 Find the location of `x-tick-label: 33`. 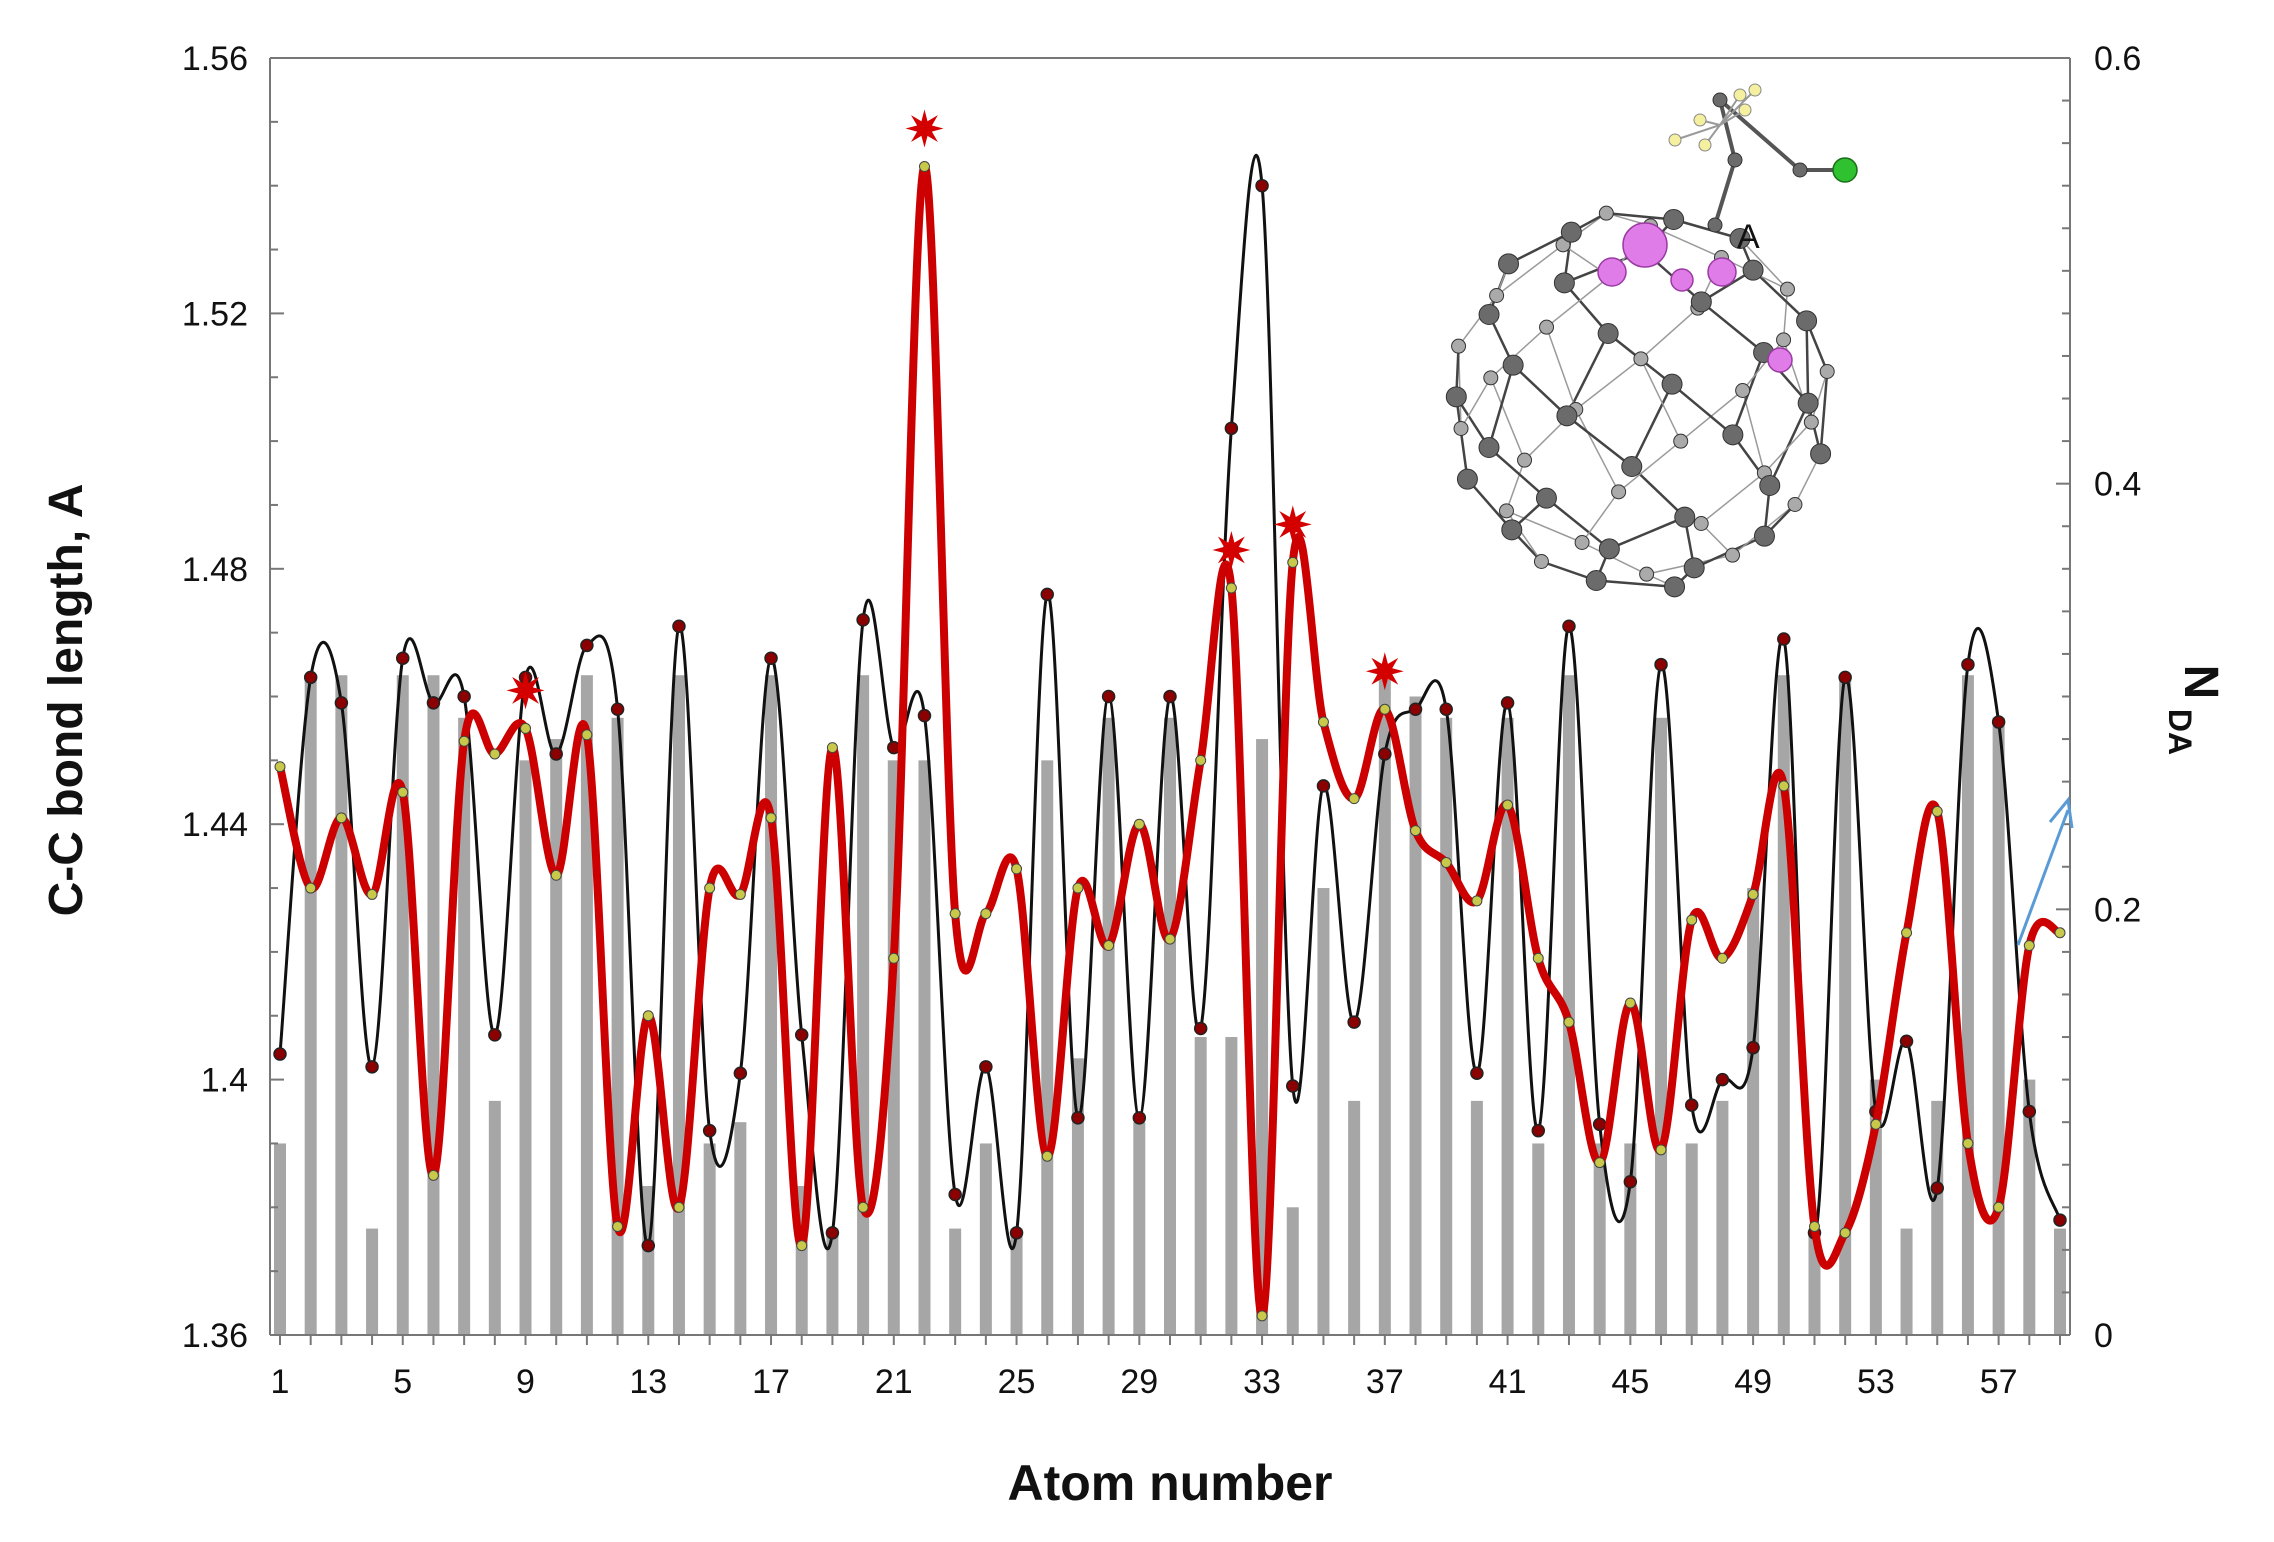

x-tick-label: 33 is located at coordinates (1262, 1382).